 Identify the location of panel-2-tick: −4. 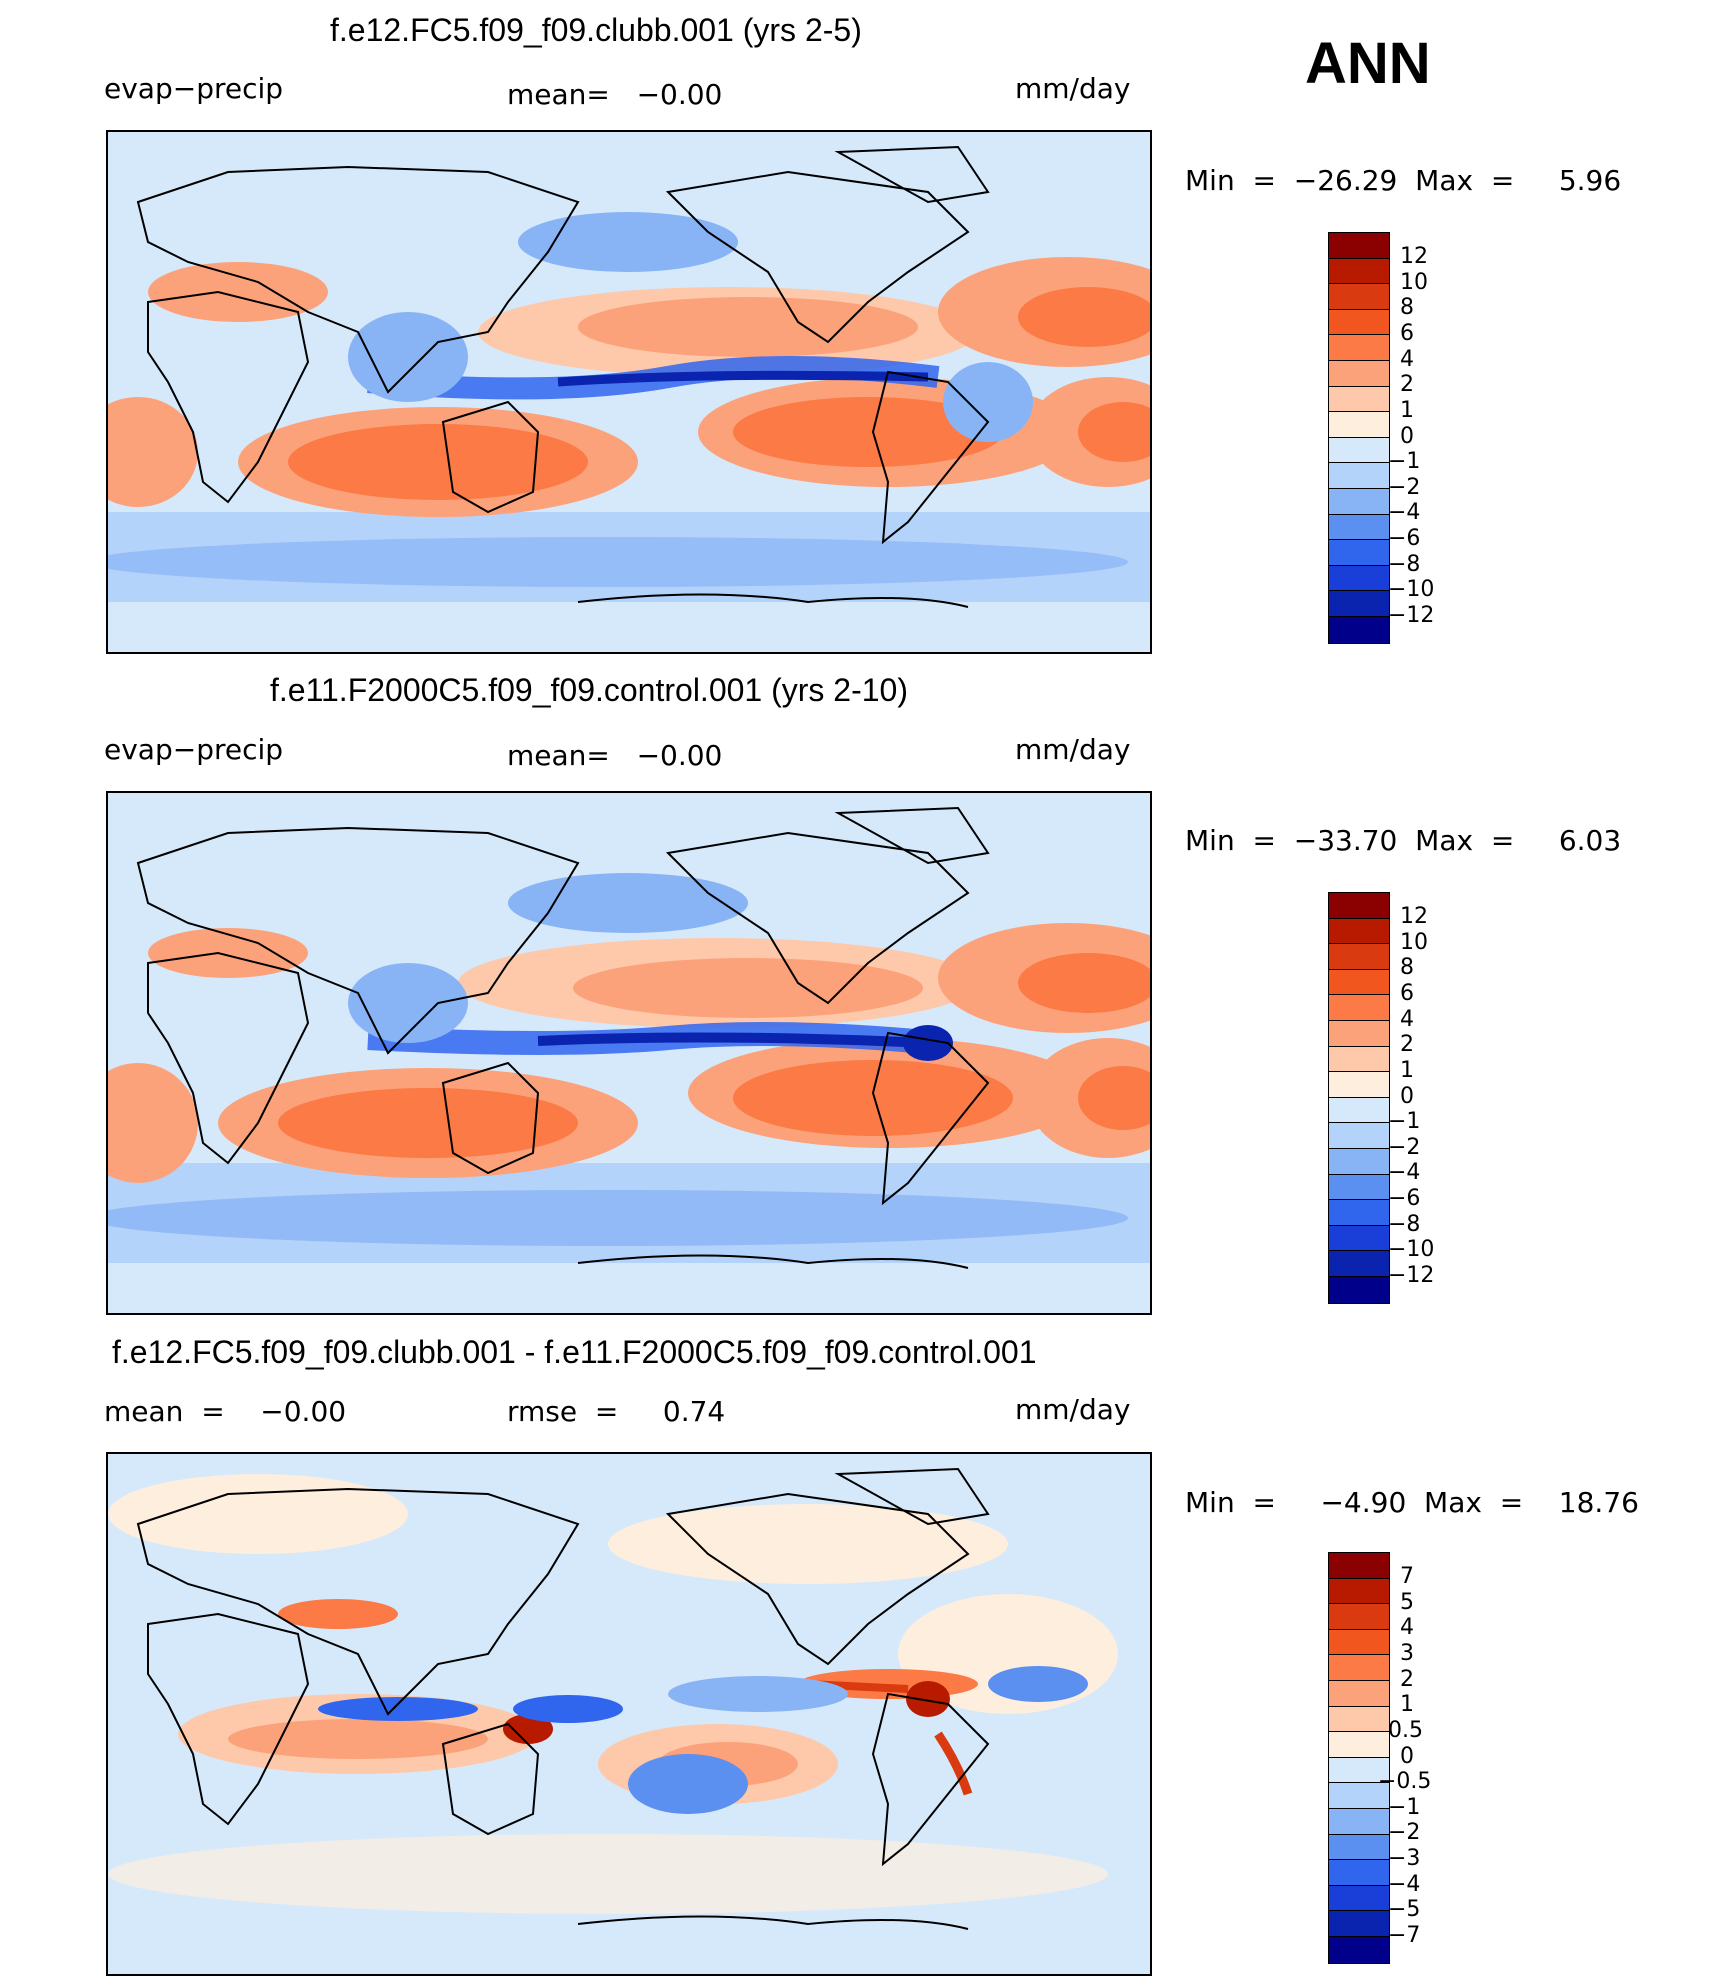
(1404, 1172).